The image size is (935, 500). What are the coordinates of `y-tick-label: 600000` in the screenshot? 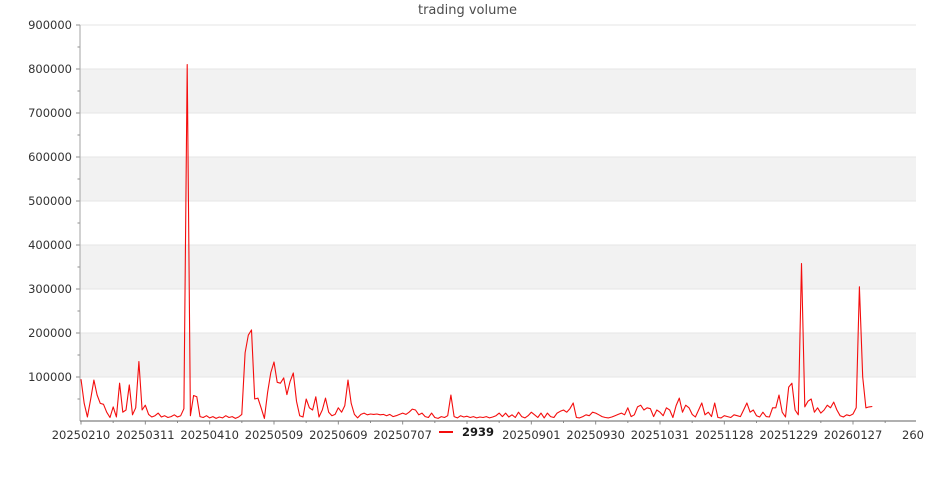 It's located at (50, 157).